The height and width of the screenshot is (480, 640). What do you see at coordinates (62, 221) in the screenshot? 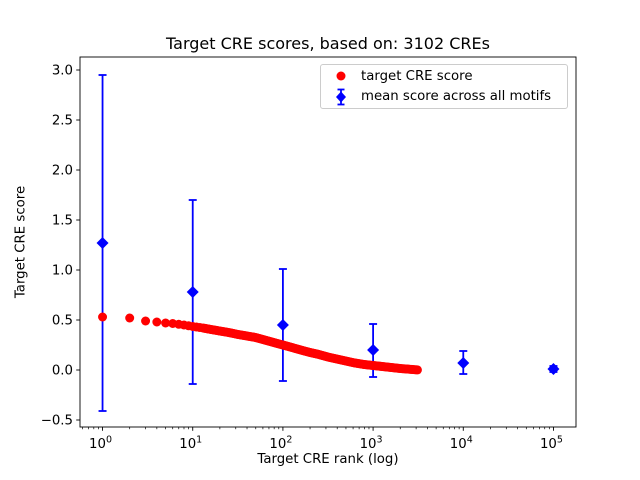
I see `y-tick-label: 1.5` at bounding box center [62, 221].